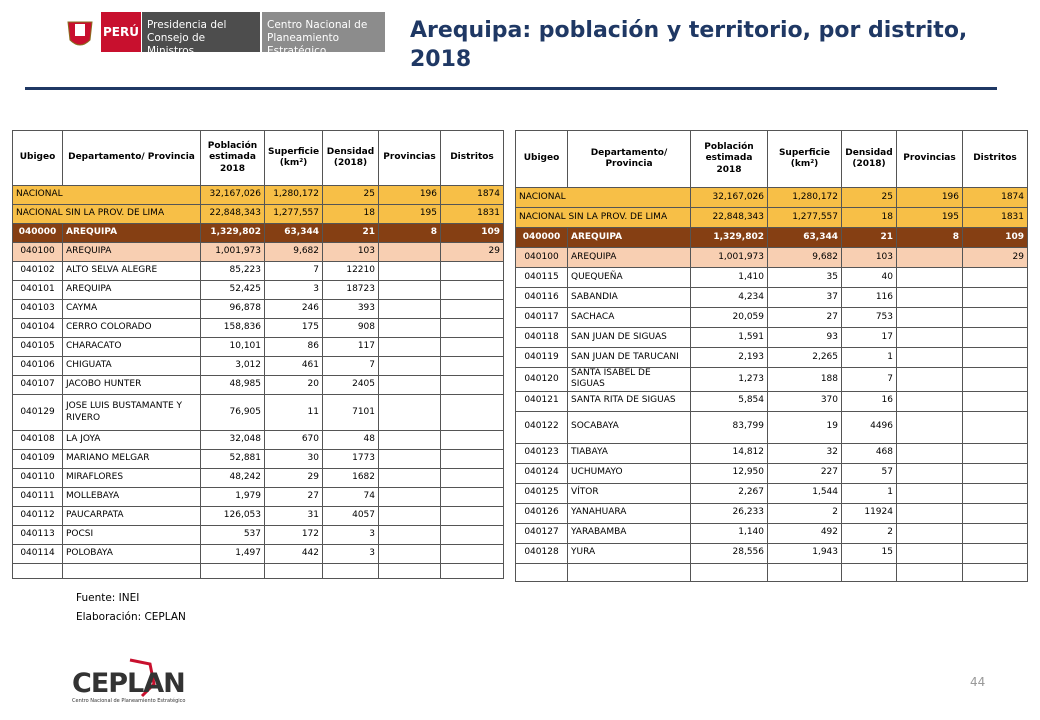  I want to click on column-header: Densidad (2018), so click(350, 158).